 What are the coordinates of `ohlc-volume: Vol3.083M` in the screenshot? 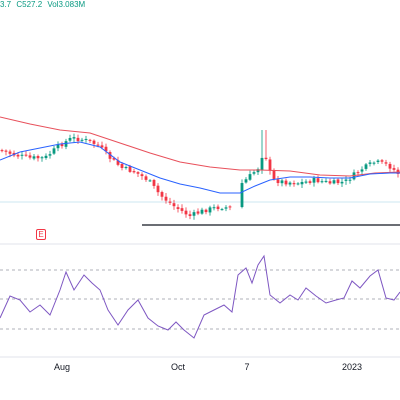 It's located at (66, 4).